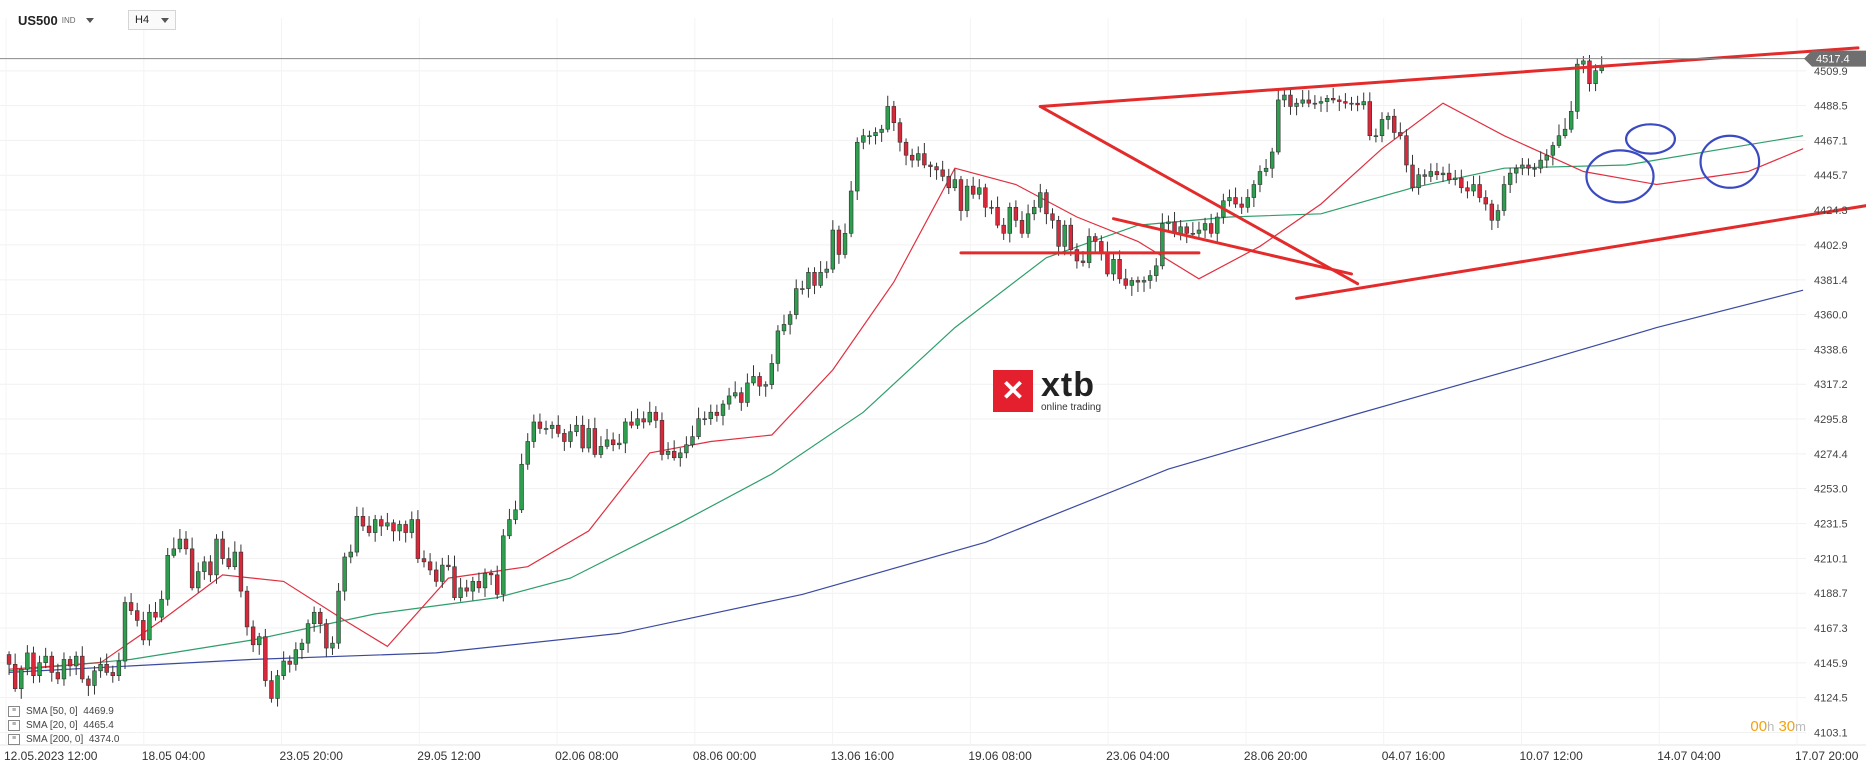  Describe the element at coordinates (1831, 246) in the screenshot. I see `y-tick-label: 4402.9` at that location.